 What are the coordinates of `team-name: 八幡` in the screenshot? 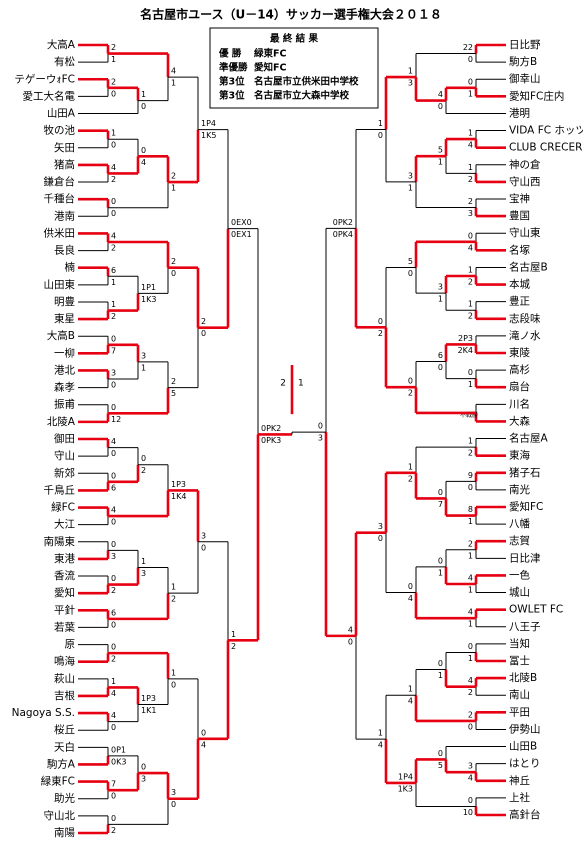 It's located at (519, 523).